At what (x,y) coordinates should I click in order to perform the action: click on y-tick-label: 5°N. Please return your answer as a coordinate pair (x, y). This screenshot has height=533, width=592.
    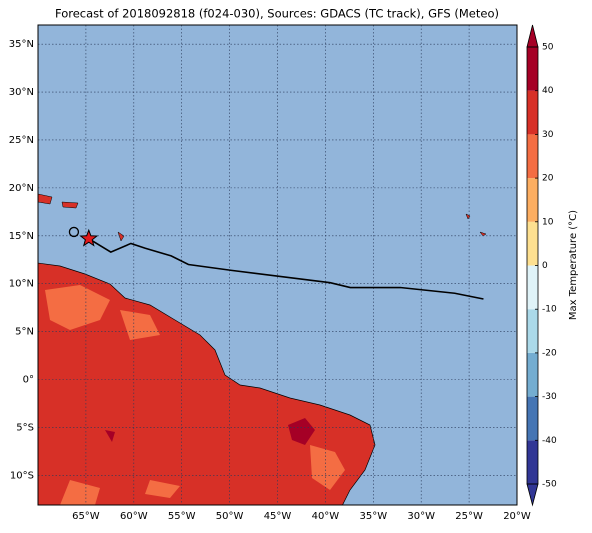
    Looking at the image, I should click on (24, 332).